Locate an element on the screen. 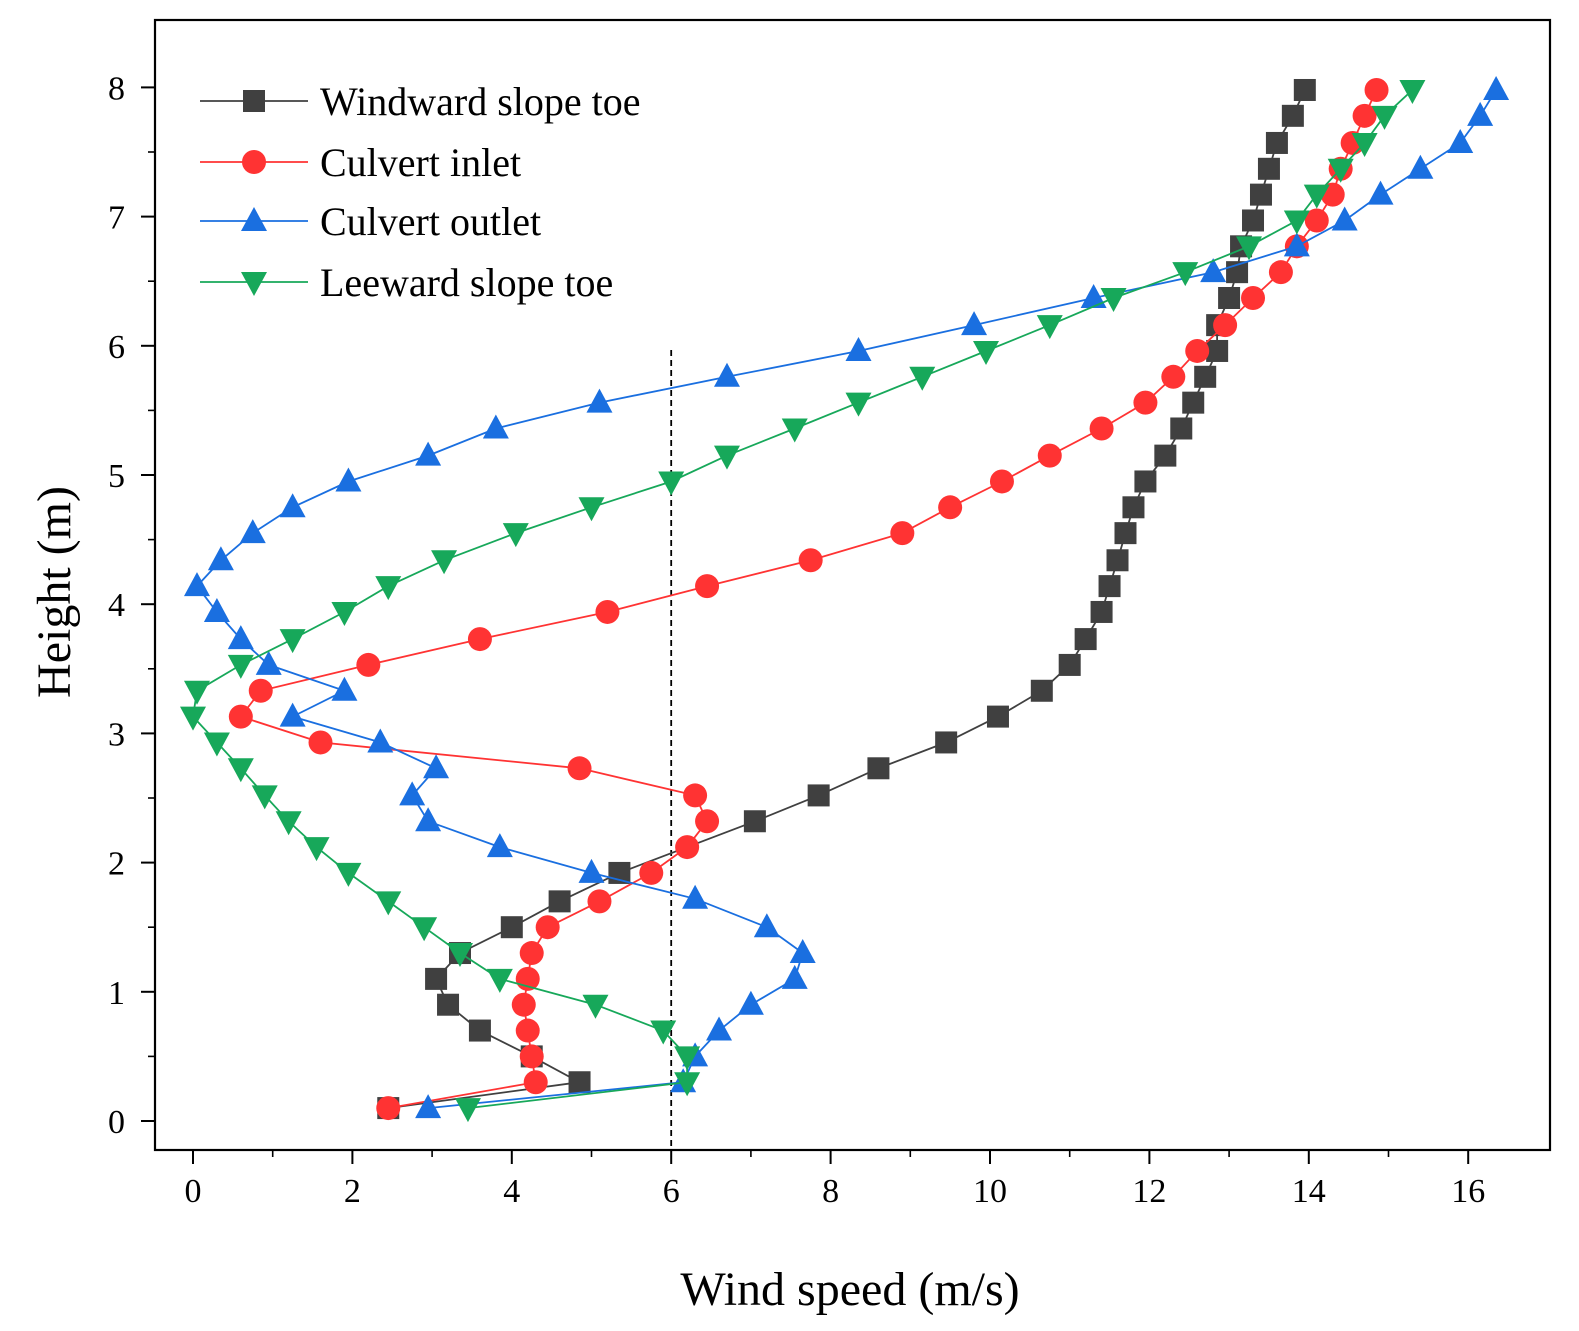 The height and width of the screenshot is (1331, 1579). legend-label-leeward-slope-toe: Leeward slope toe is located at coordinates (466, 282).